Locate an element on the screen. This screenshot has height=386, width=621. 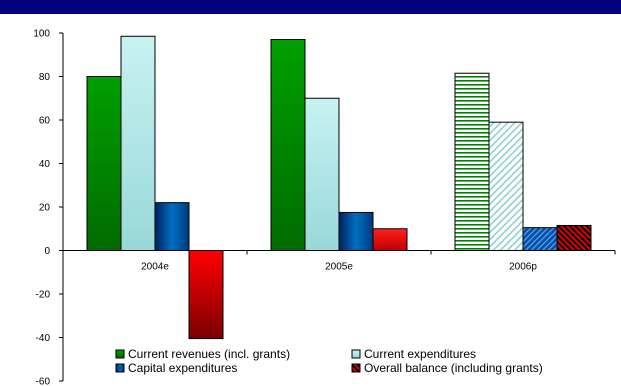
y-axis: 100 80 60 40 20 0 -20 -40 -60 is located at coordinates (48, 207).